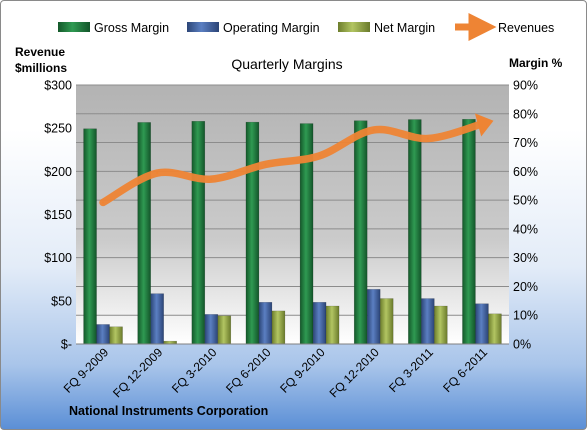  What do you see at coordinates (525, 201) in the screenshot?
I see `right-tick-label: 50%` at bounding box center [525, 201].